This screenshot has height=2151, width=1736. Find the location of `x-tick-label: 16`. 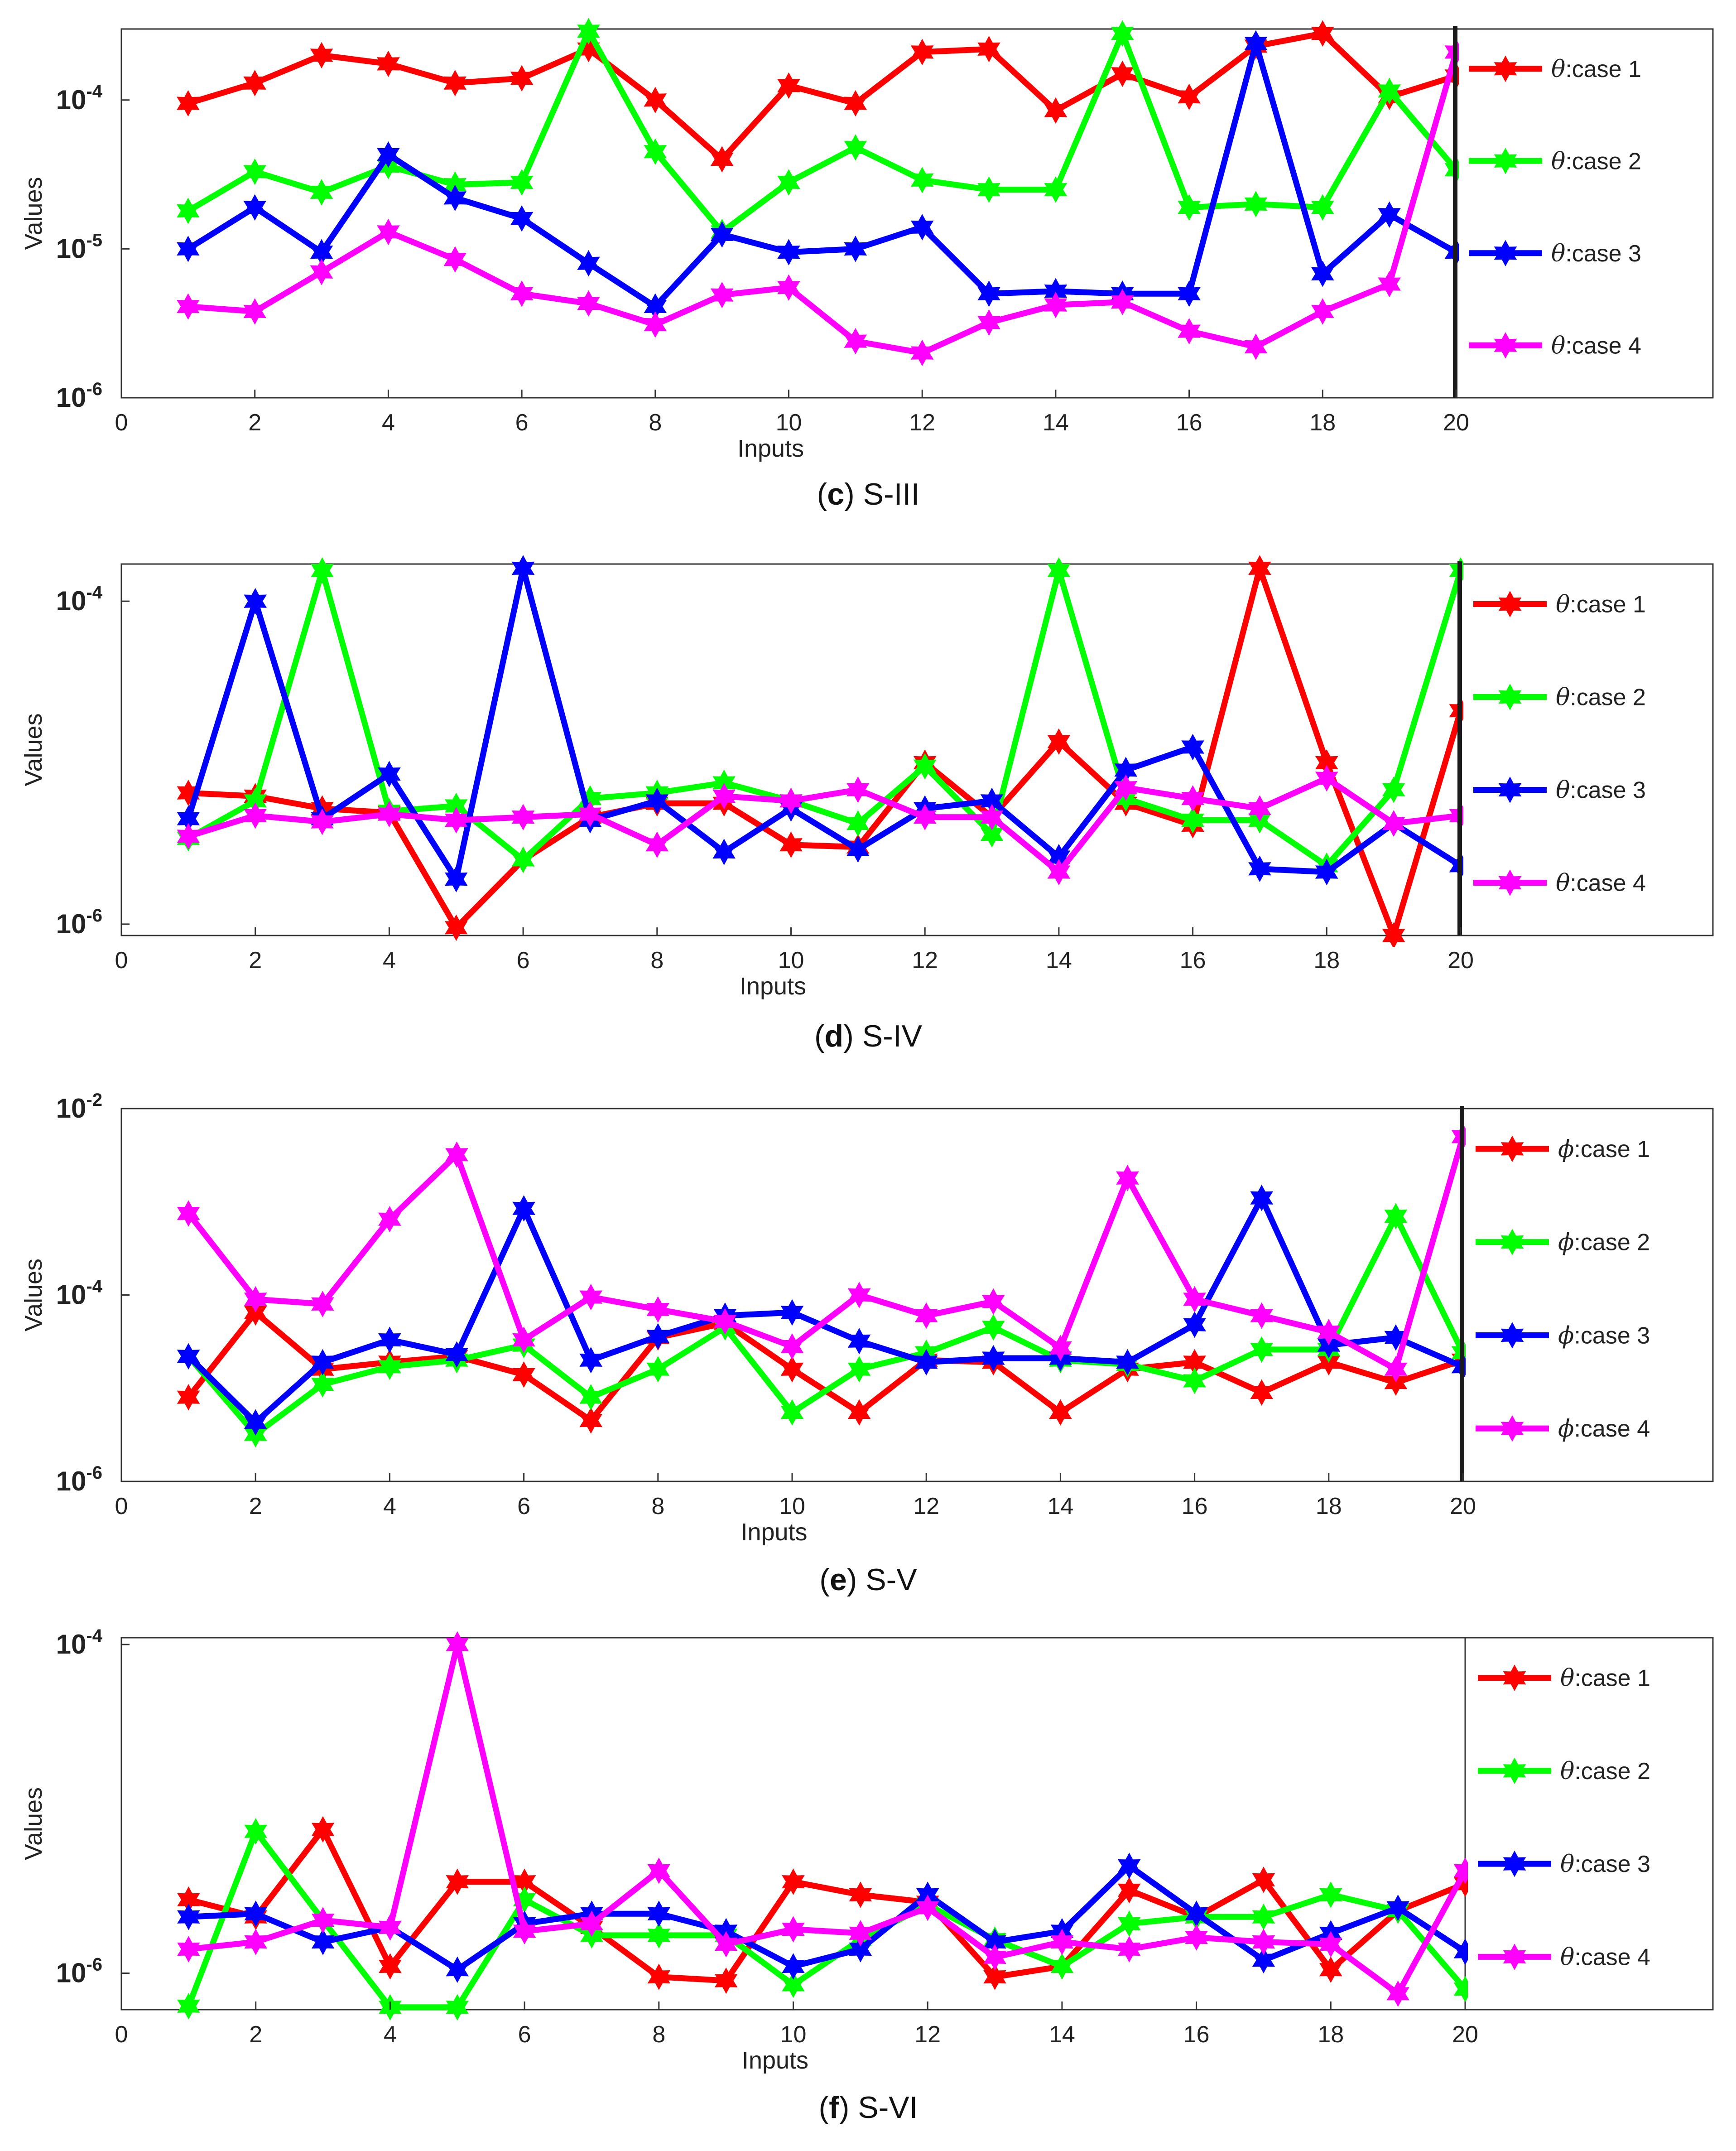

x-tick-label: 16 is located at coordinates (1195, 1506).